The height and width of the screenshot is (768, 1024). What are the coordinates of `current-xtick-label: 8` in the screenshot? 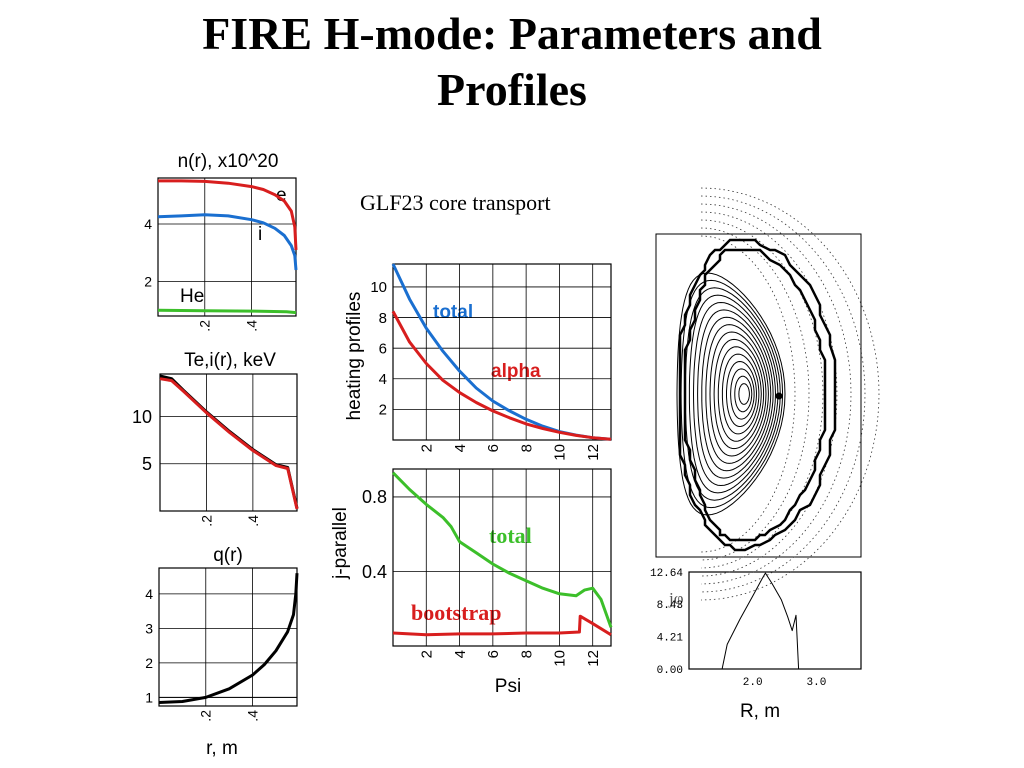 It's located at (526, 654).